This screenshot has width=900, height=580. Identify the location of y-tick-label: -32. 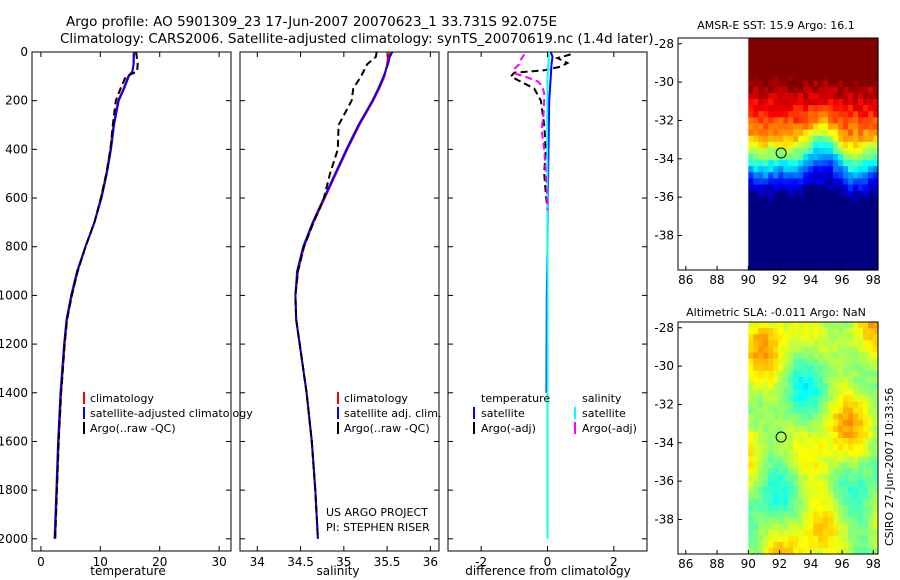
(664, 120).